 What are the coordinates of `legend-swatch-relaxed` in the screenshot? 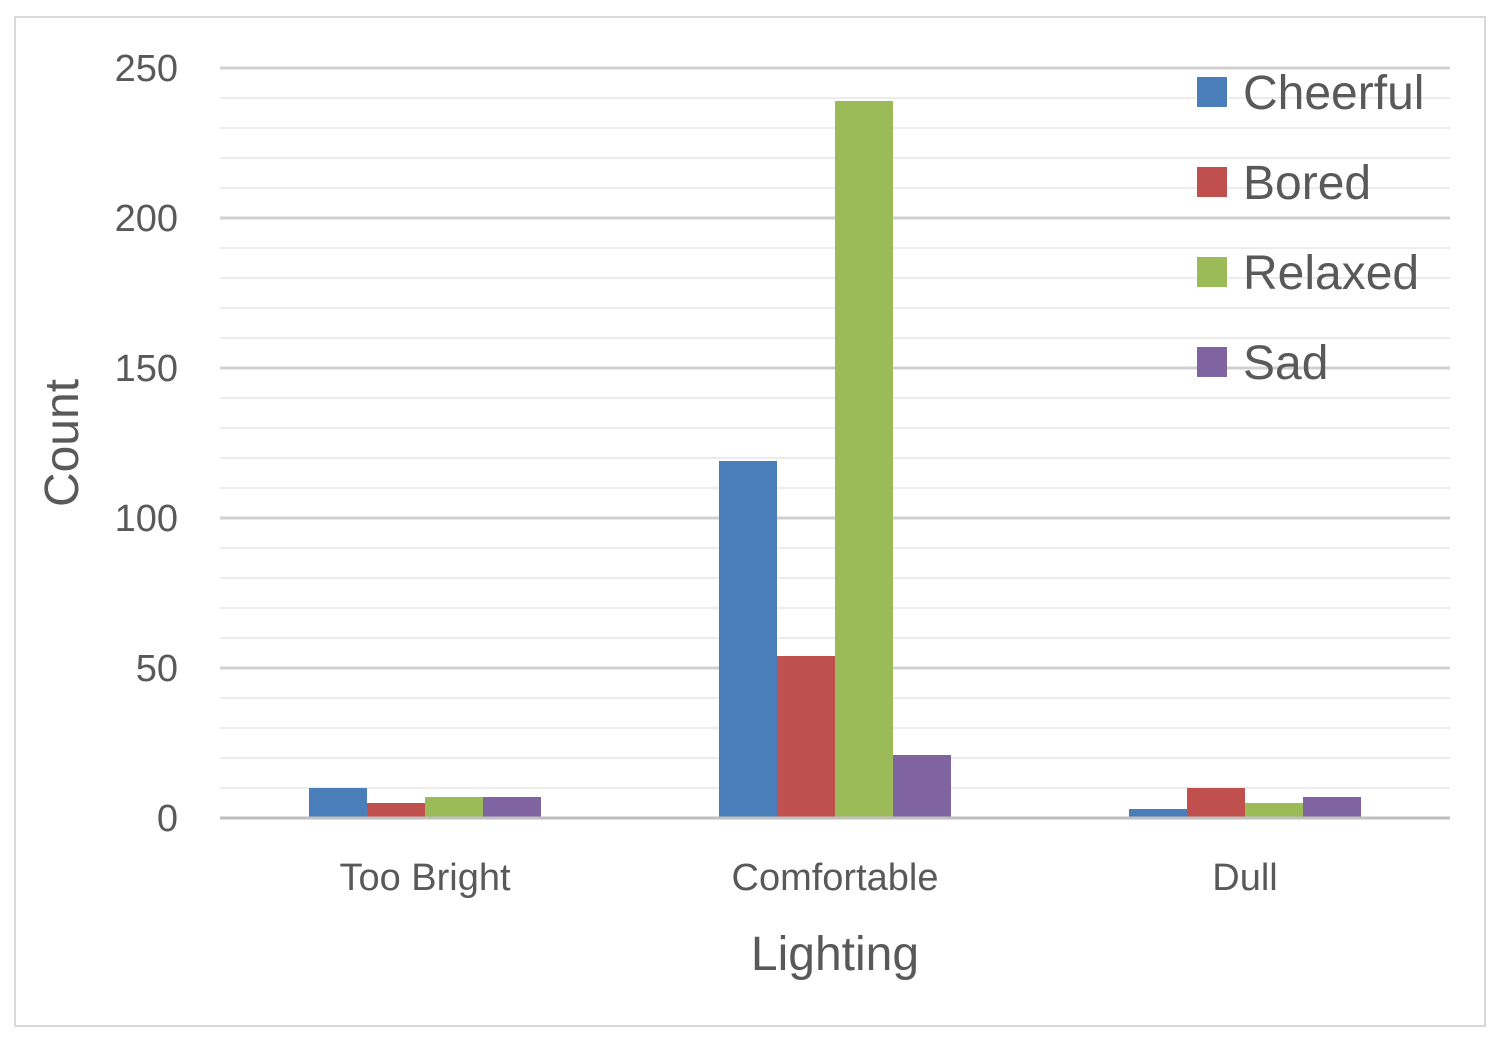 It's located at (1212, 272).